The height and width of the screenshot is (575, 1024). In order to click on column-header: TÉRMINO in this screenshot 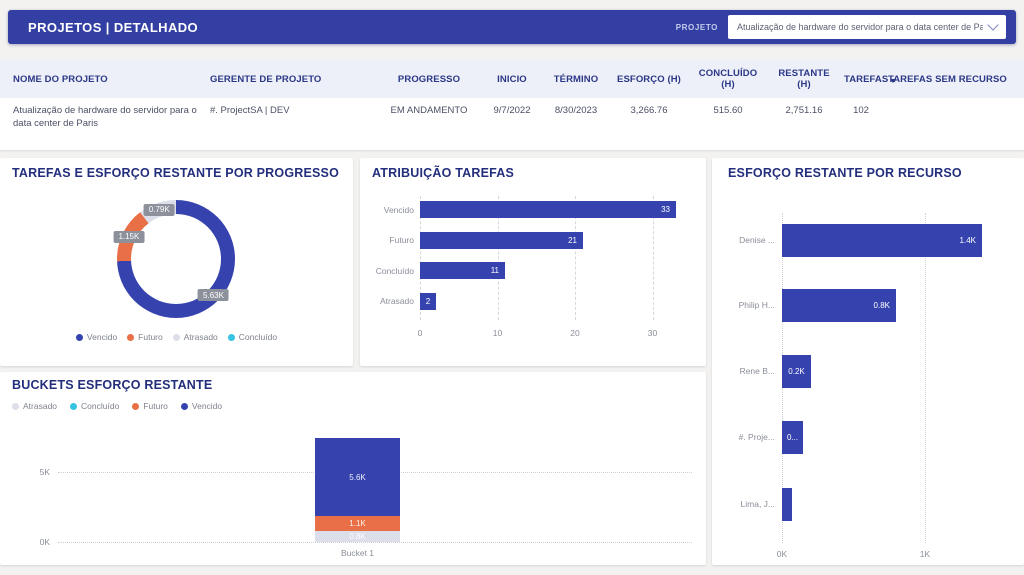, I will do `click(576, 79)`.